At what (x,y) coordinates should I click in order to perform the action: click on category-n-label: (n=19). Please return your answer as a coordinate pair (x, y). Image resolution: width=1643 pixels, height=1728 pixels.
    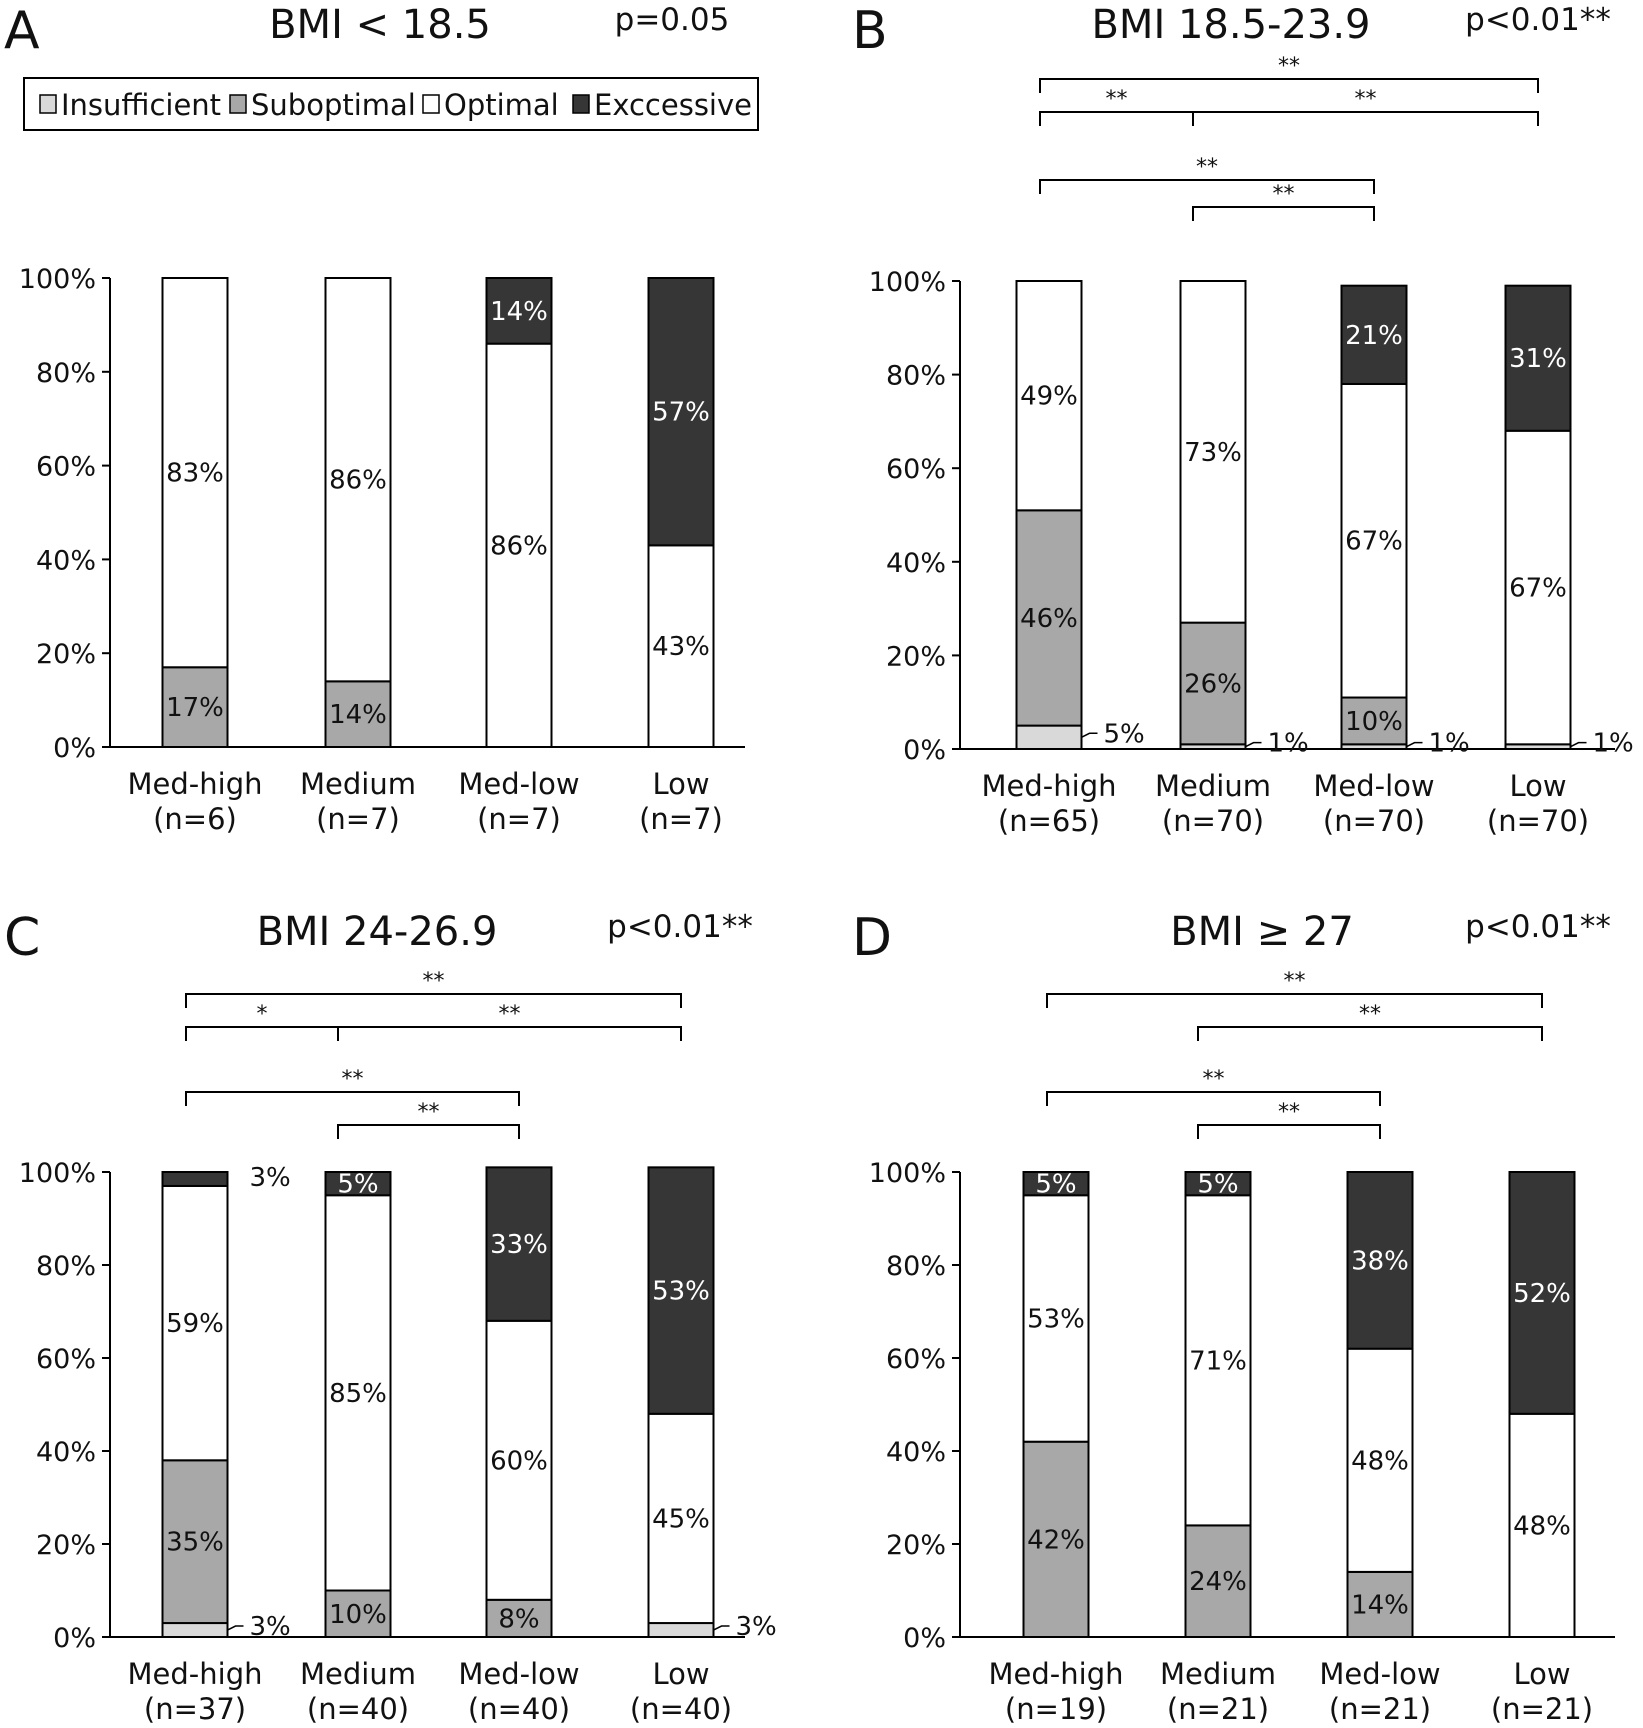
    Looking at the image, I should click on (1056, 1709).